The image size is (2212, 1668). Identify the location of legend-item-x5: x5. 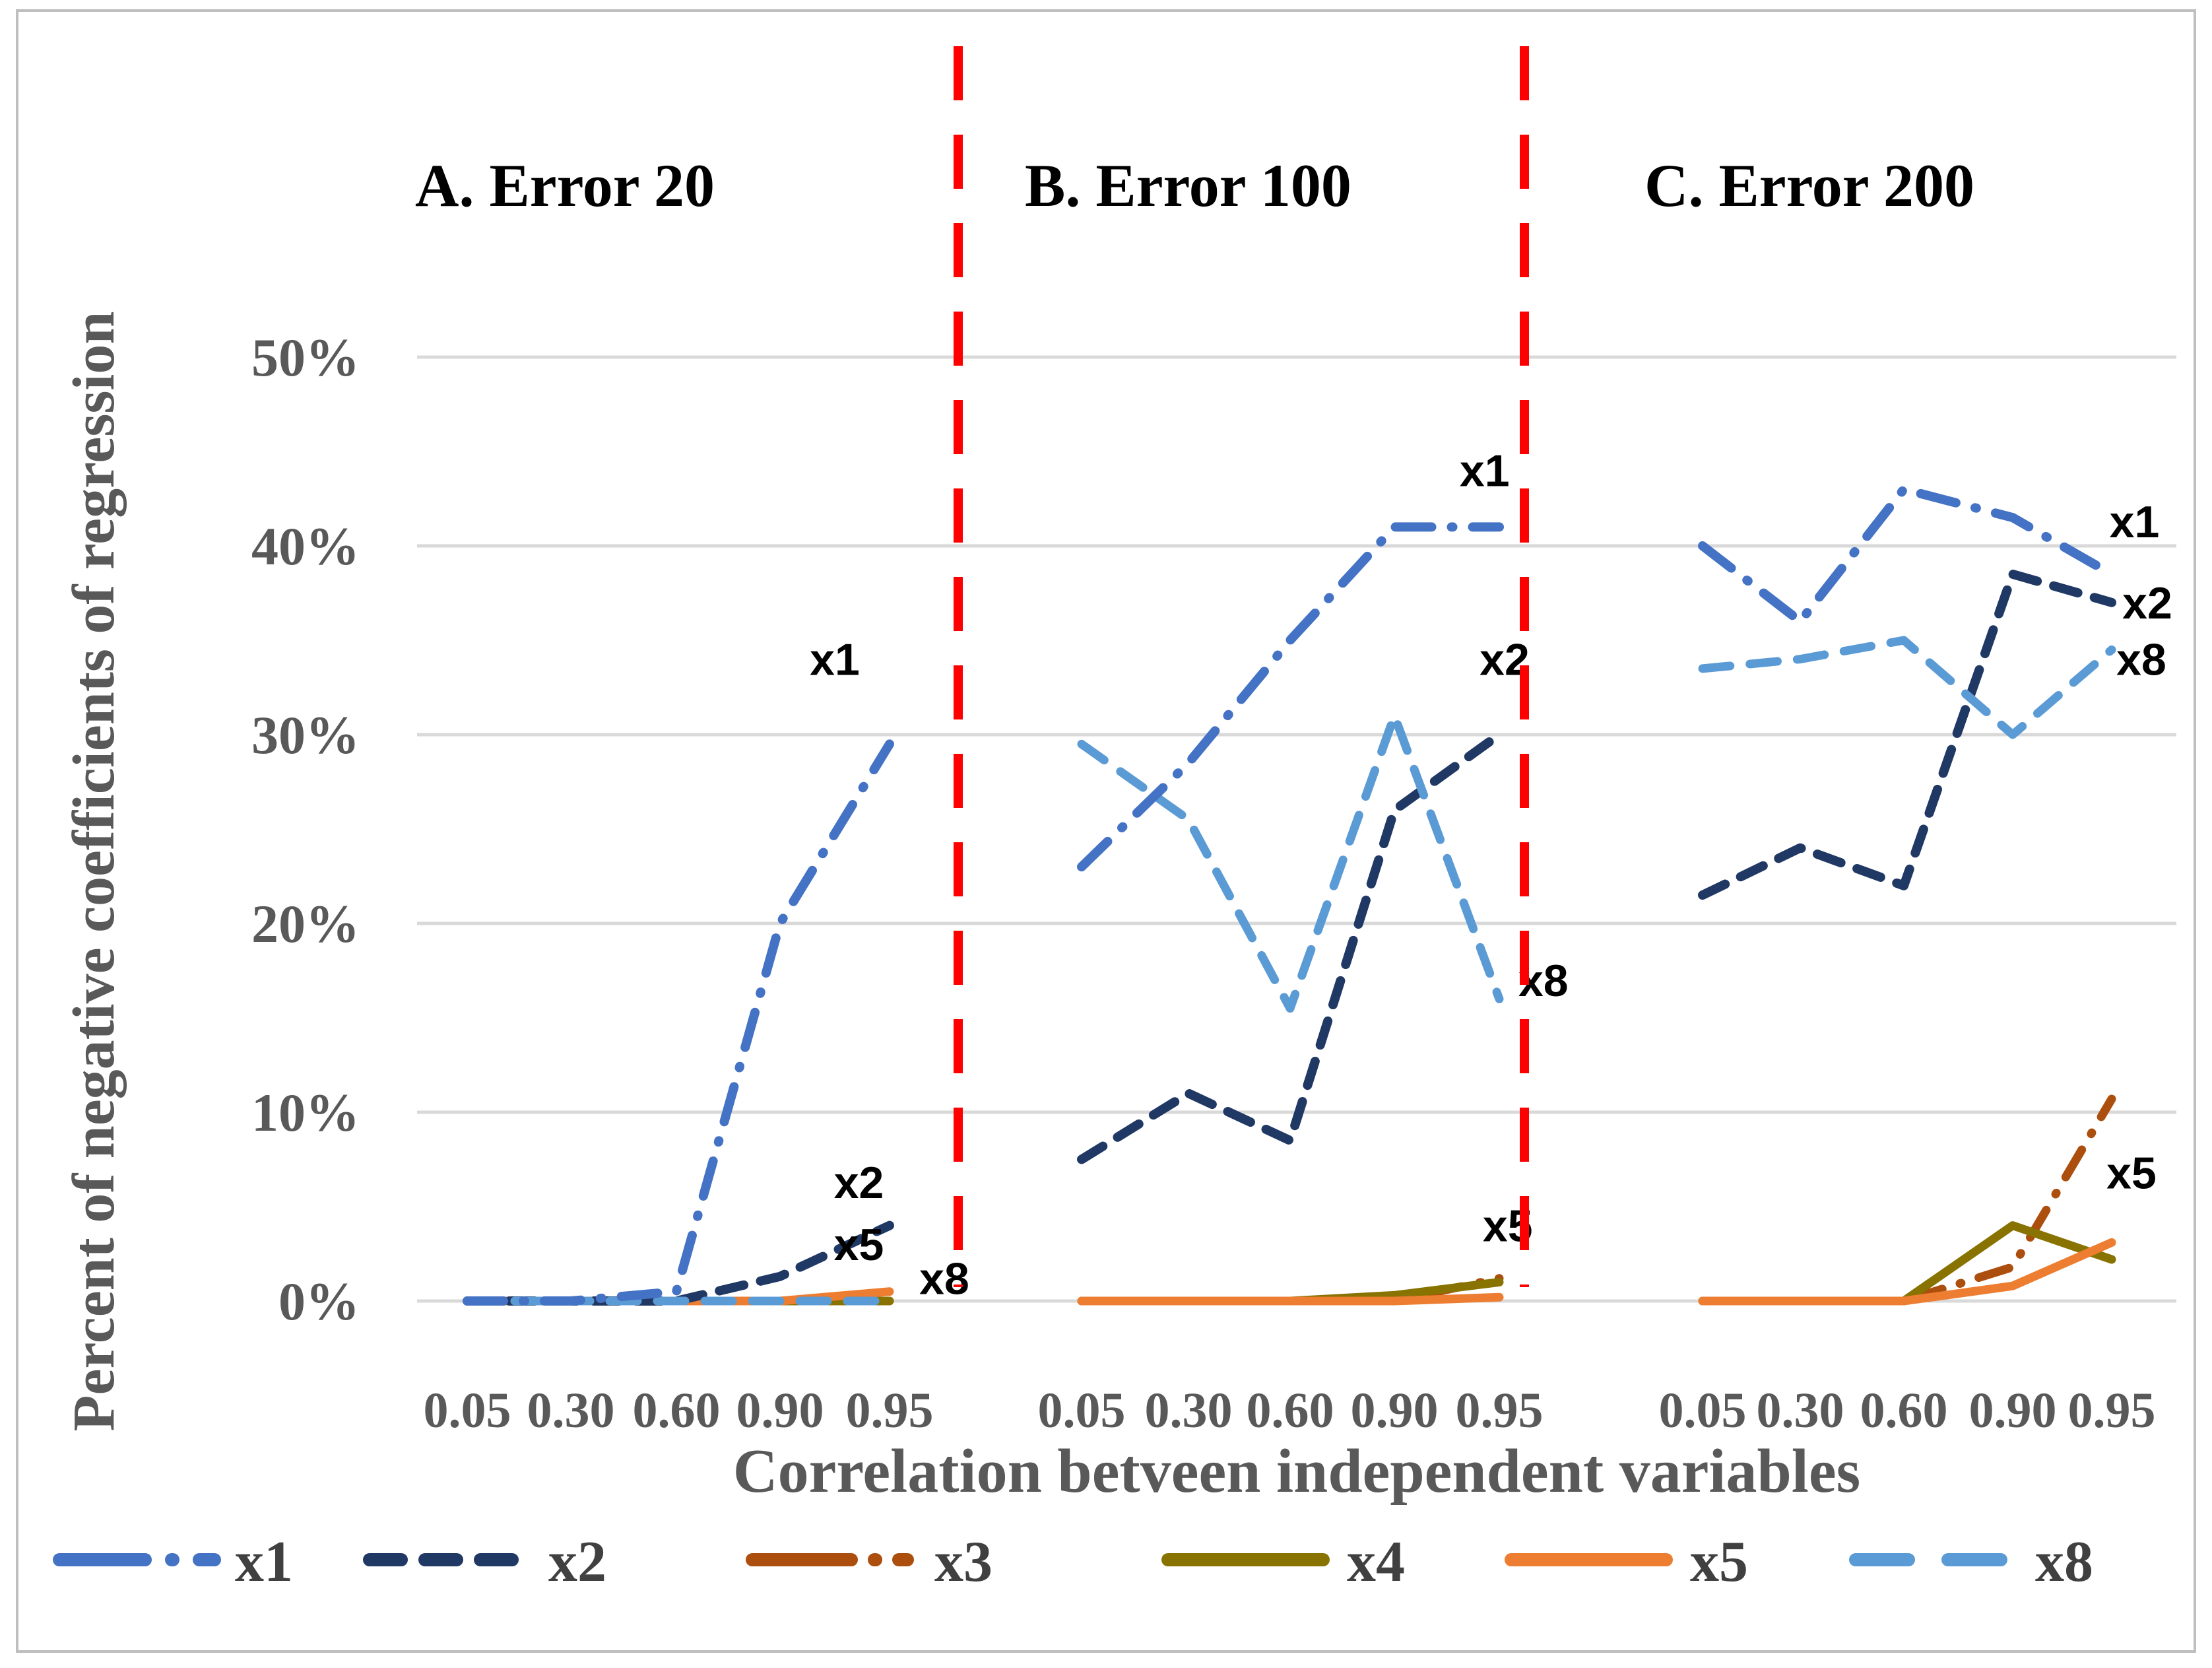
(1626, 1562).